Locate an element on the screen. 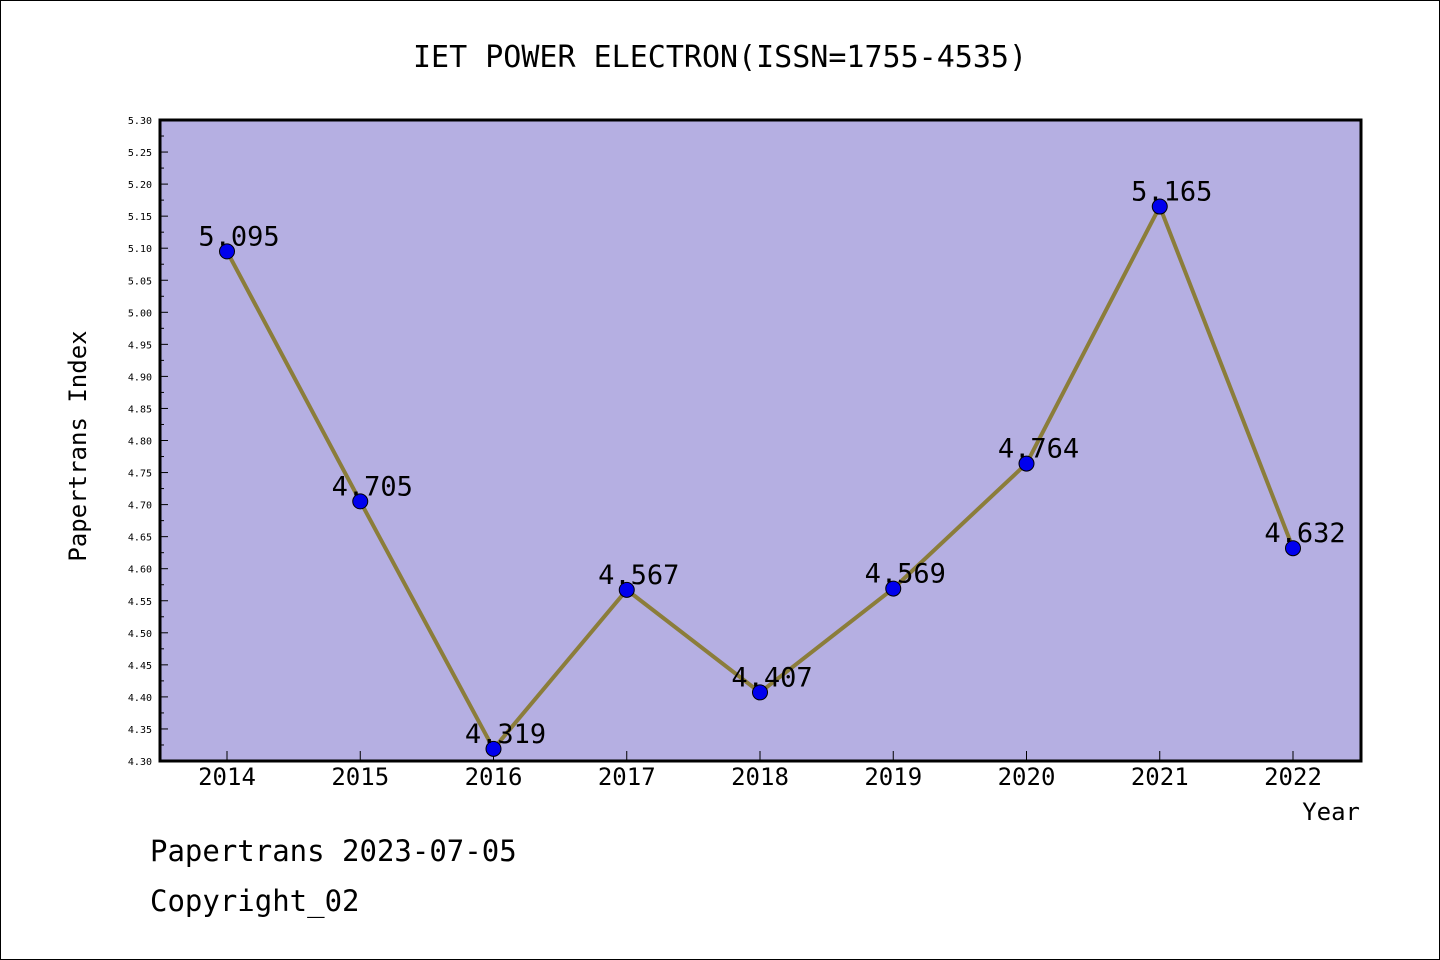 This screenshot has height=960, width=1440. data-label: 4.567 is located at coordinates (638, 575).